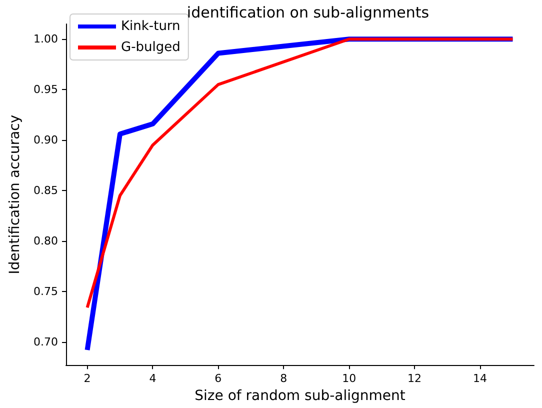 The height and width of the screenshot is (408, 542). Describe the element at coordinates (480, 379) in the screenshot. I see `x-tick-label: 14` at that location.